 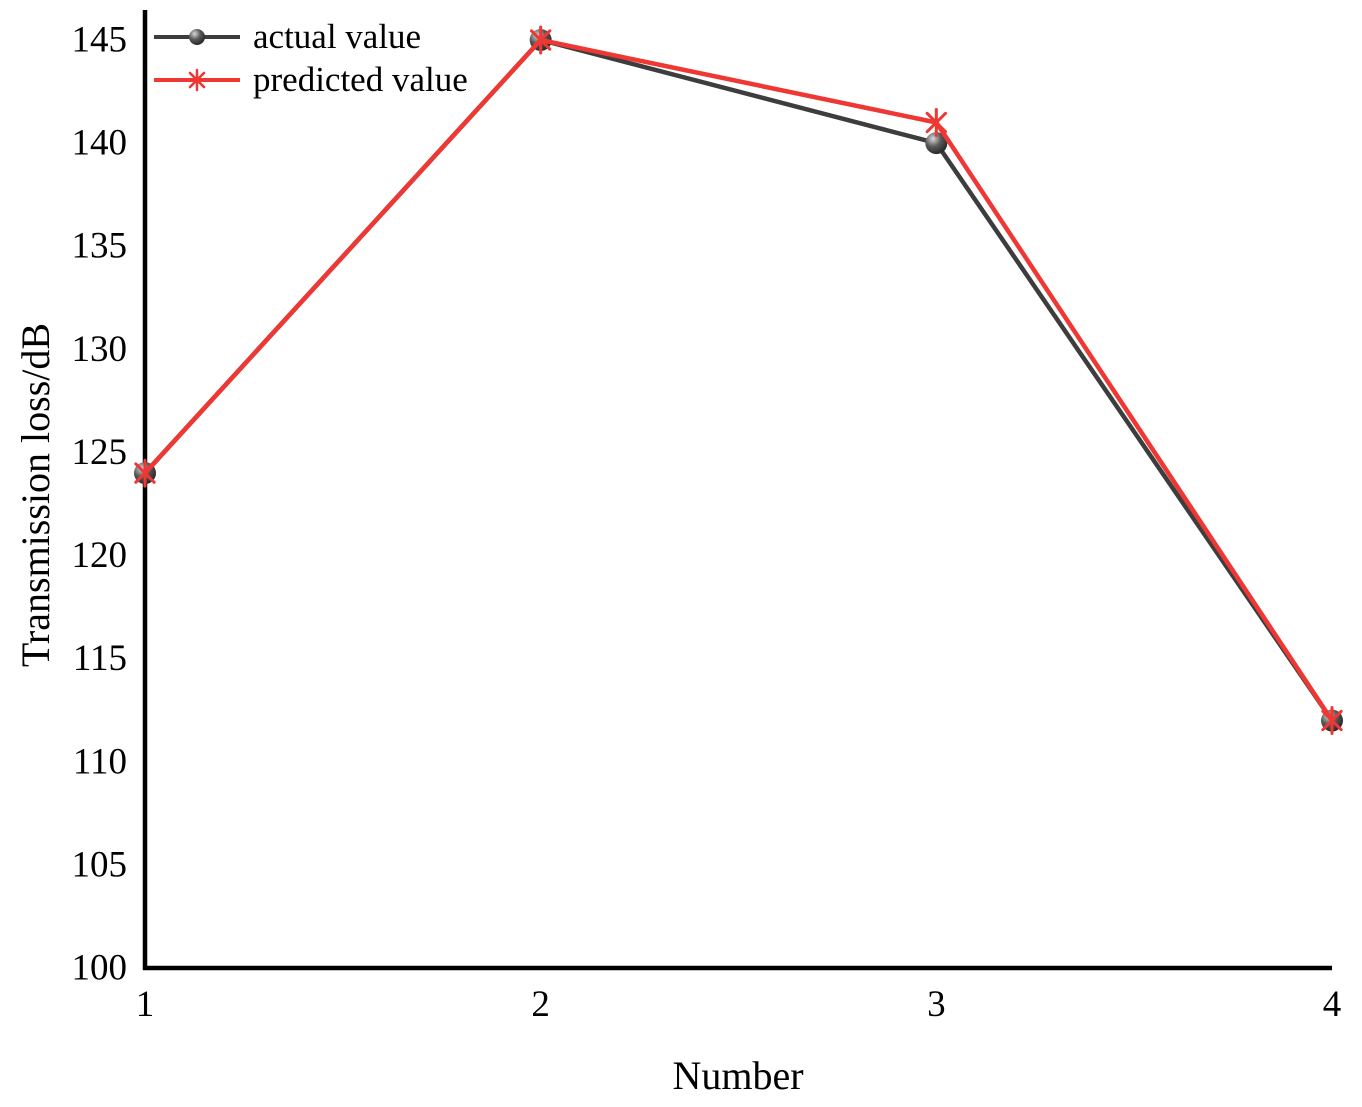 I want to click on y-axis-title: Transmission loss/dB, so click(x=35, y=495).